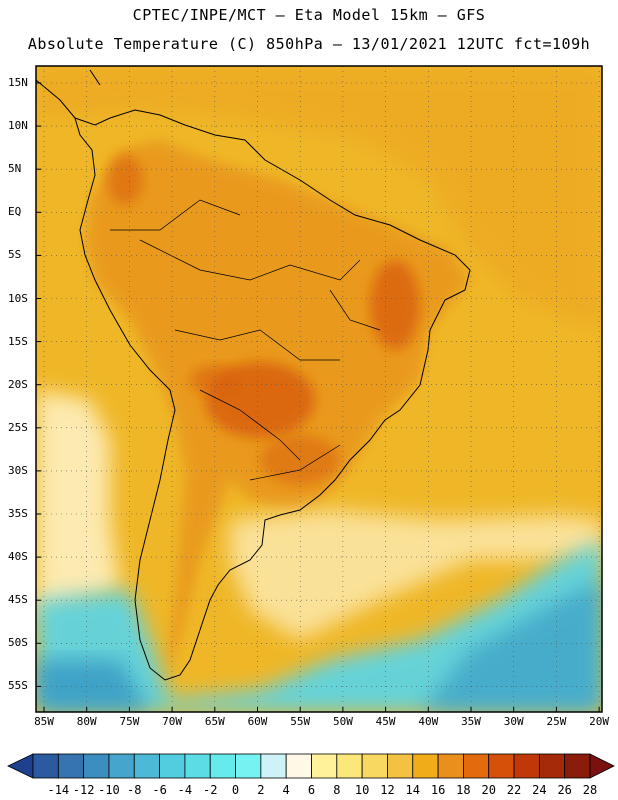  What do you see at coordinates (58, 790) in the screenshot?
I see `colorbar-label: -14` at bounding box center [58, 790].